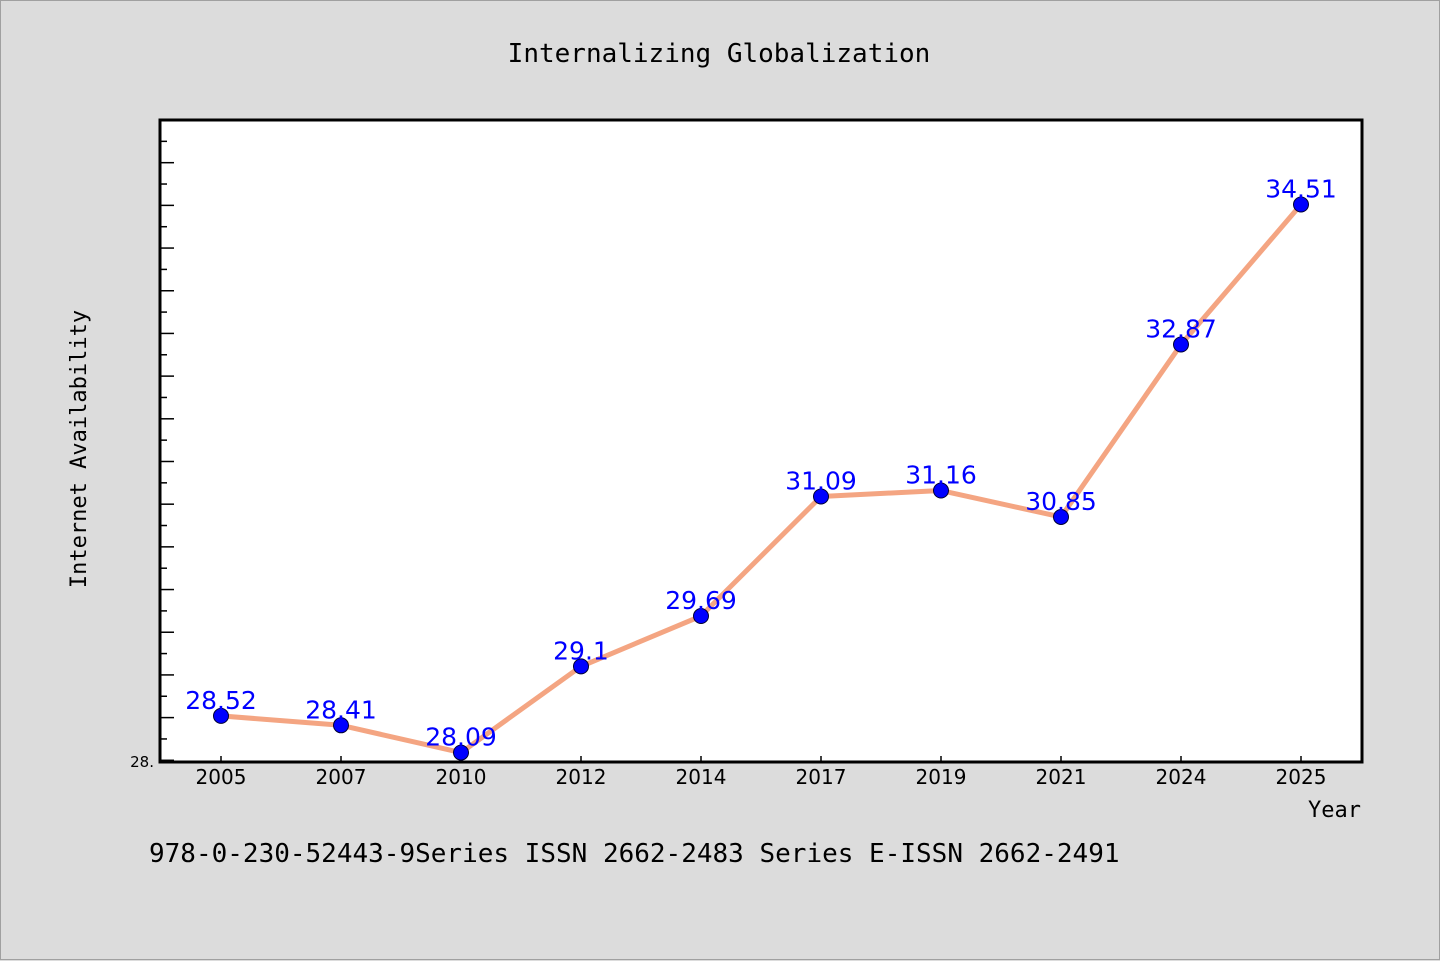 The image size is (1440, 961). Describe the element at coordinates (1181, 777) in the screenshot. I see `x-tick-label: 2024` at that location.